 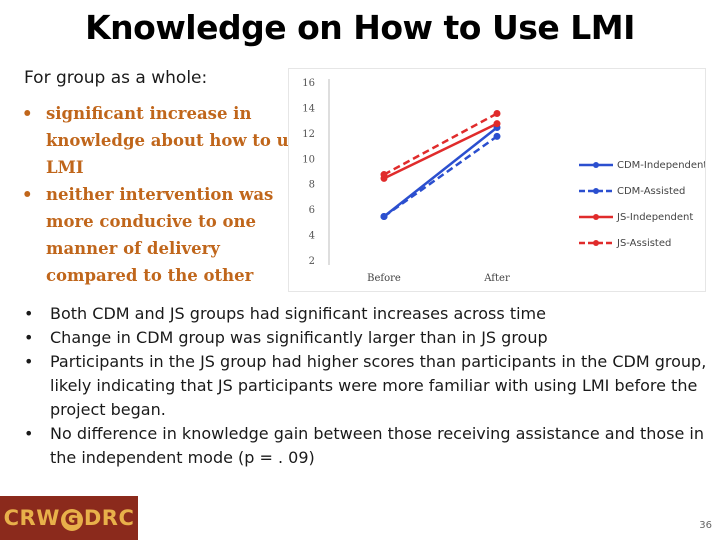 What do you see at coordinates (308, 83) in the screenshot?
I see `y-tick-label: 16` at bounding box center [308, 83].